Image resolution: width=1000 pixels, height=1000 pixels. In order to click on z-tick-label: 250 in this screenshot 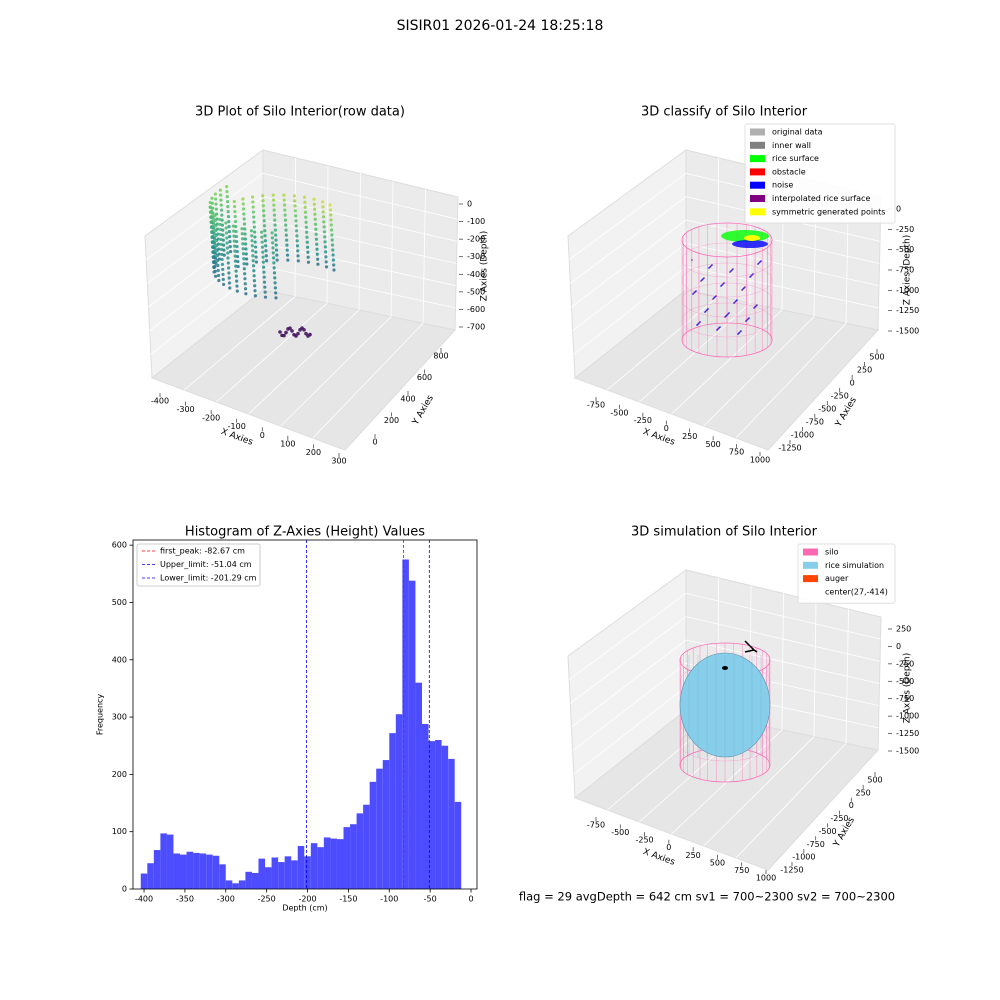, I will do `click(903, 629)`.